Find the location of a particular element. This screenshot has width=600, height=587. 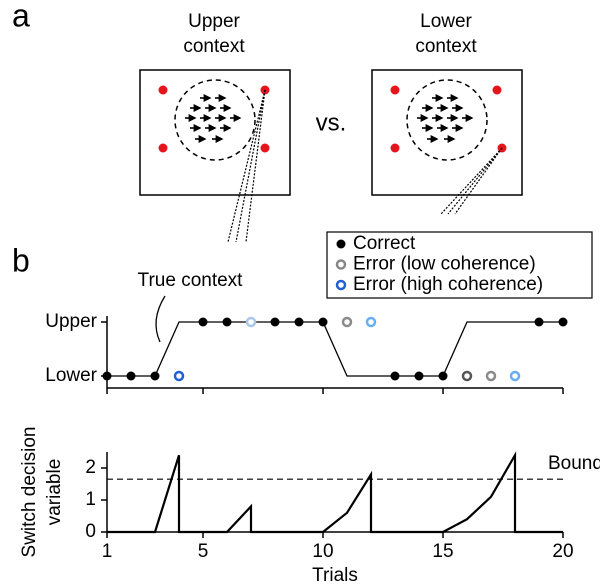

x-axis-label: Trials is located at coordinates (335, 575).